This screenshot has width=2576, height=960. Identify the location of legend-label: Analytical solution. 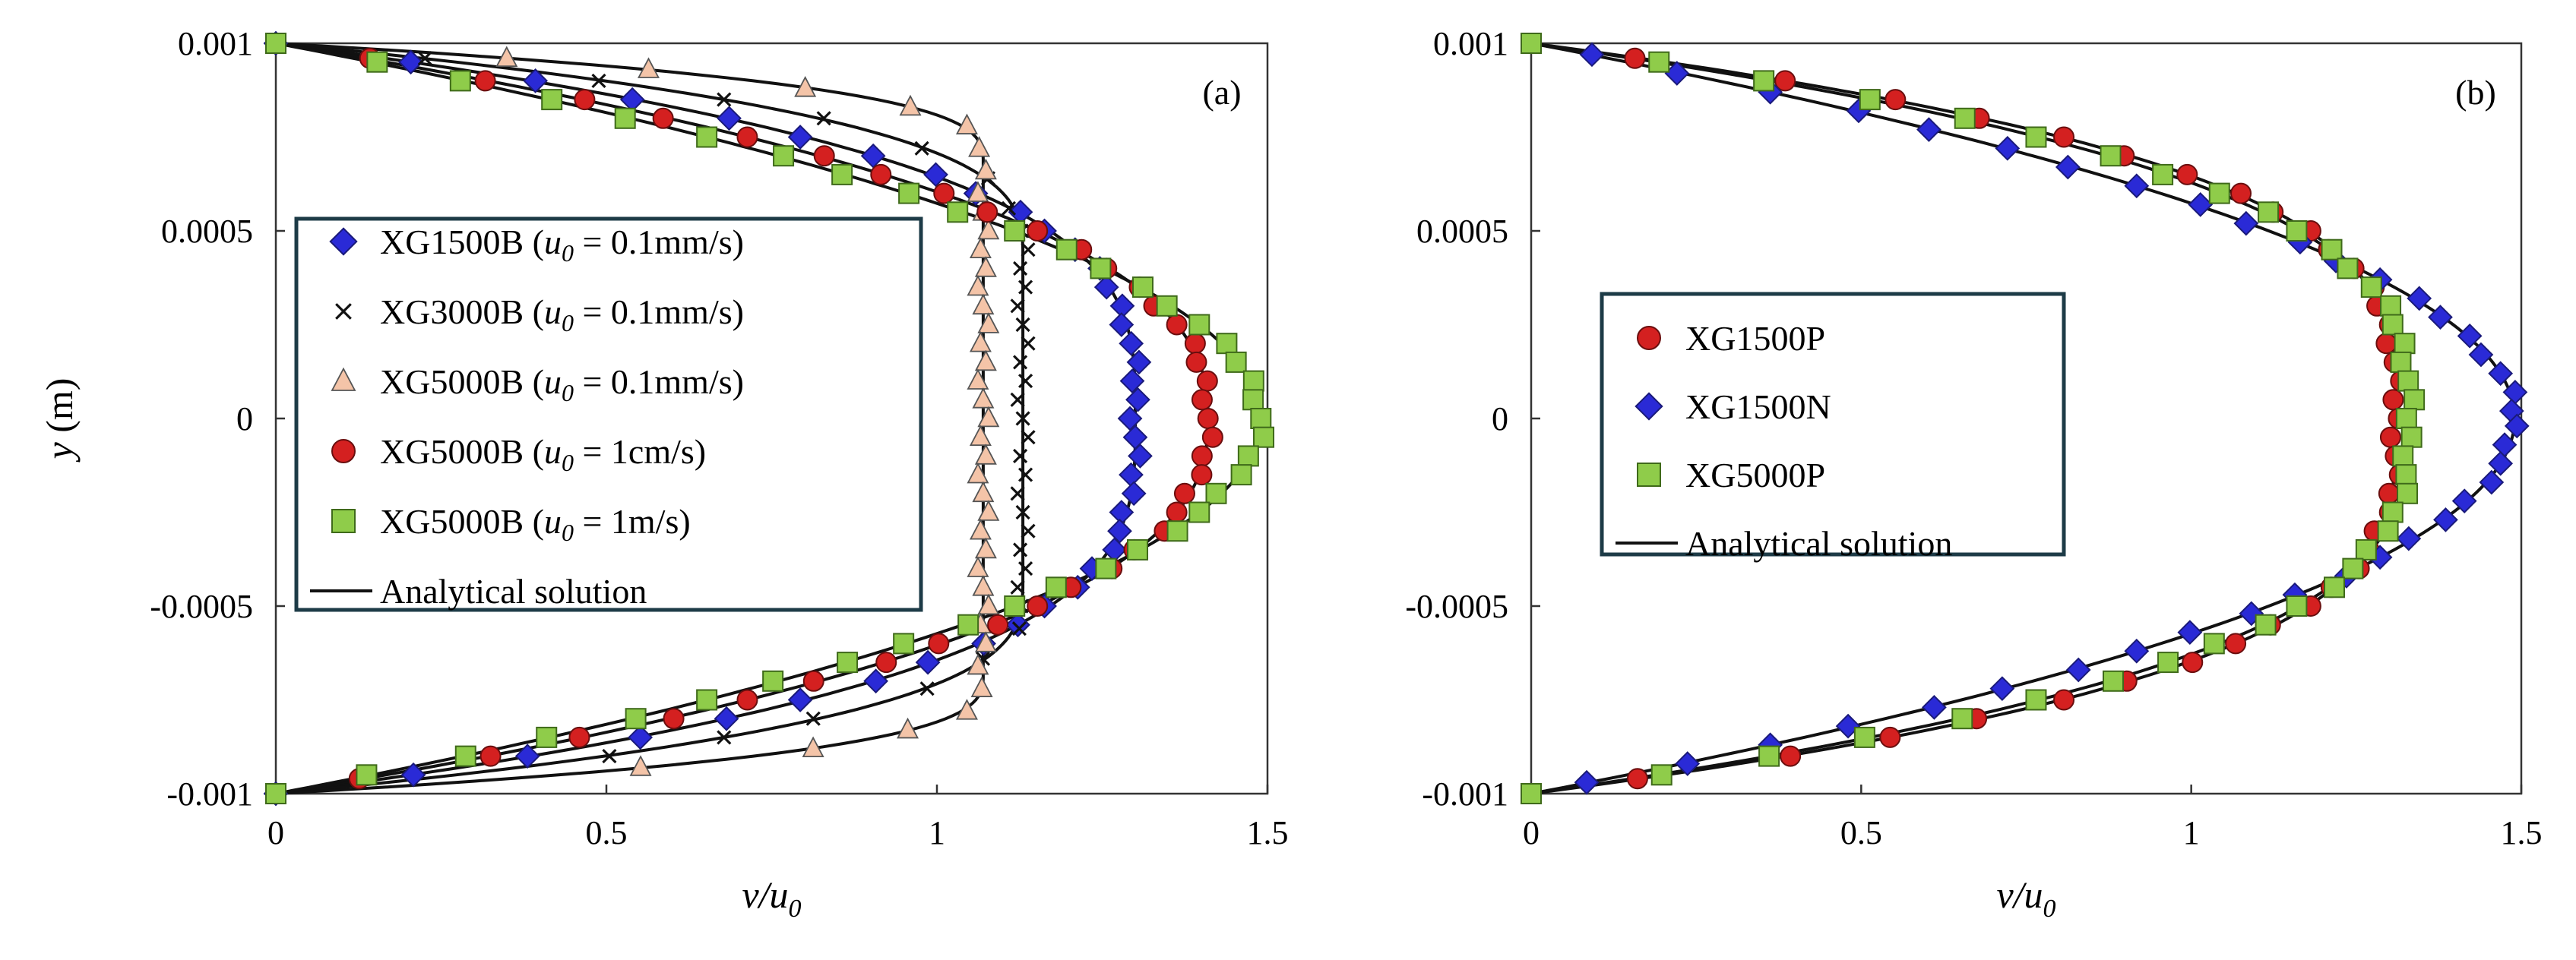
(1819, 543).